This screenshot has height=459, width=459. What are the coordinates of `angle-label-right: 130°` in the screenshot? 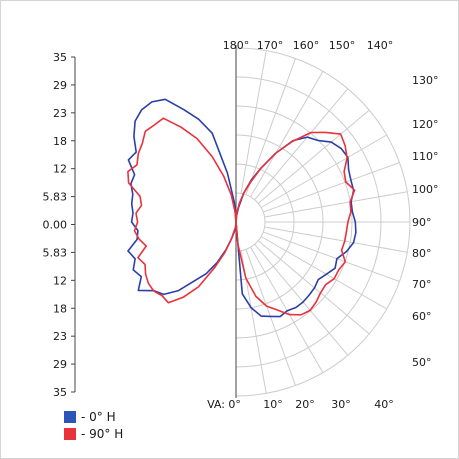 It's located at (425, 80).